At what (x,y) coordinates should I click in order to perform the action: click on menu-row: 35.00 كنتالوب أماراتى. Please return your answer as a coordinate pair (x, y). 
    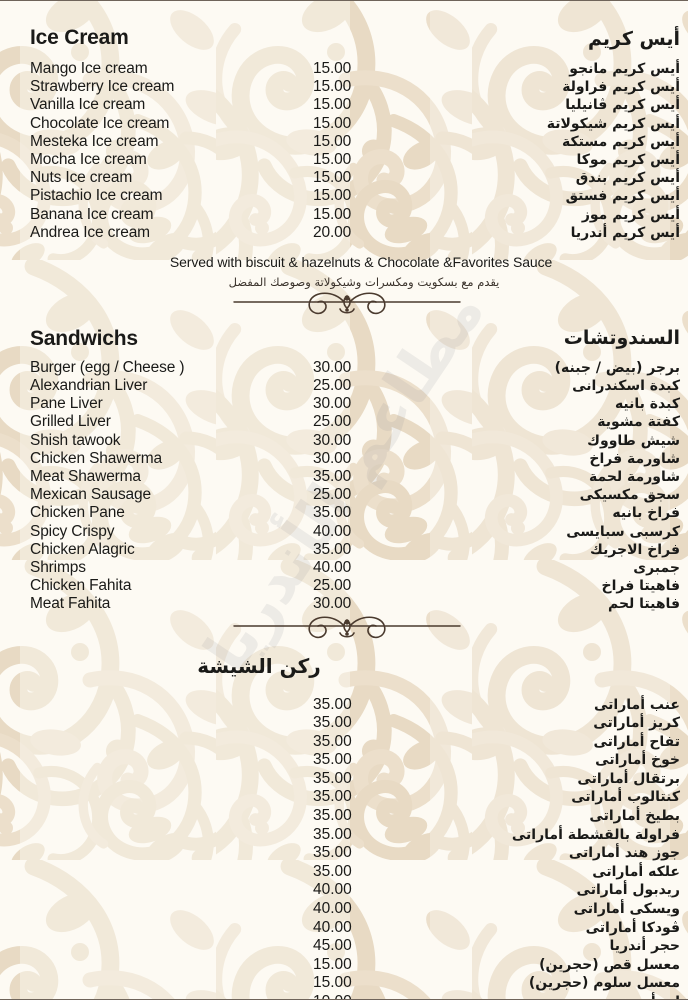
    Looking at the image, I should click on (344, 797).